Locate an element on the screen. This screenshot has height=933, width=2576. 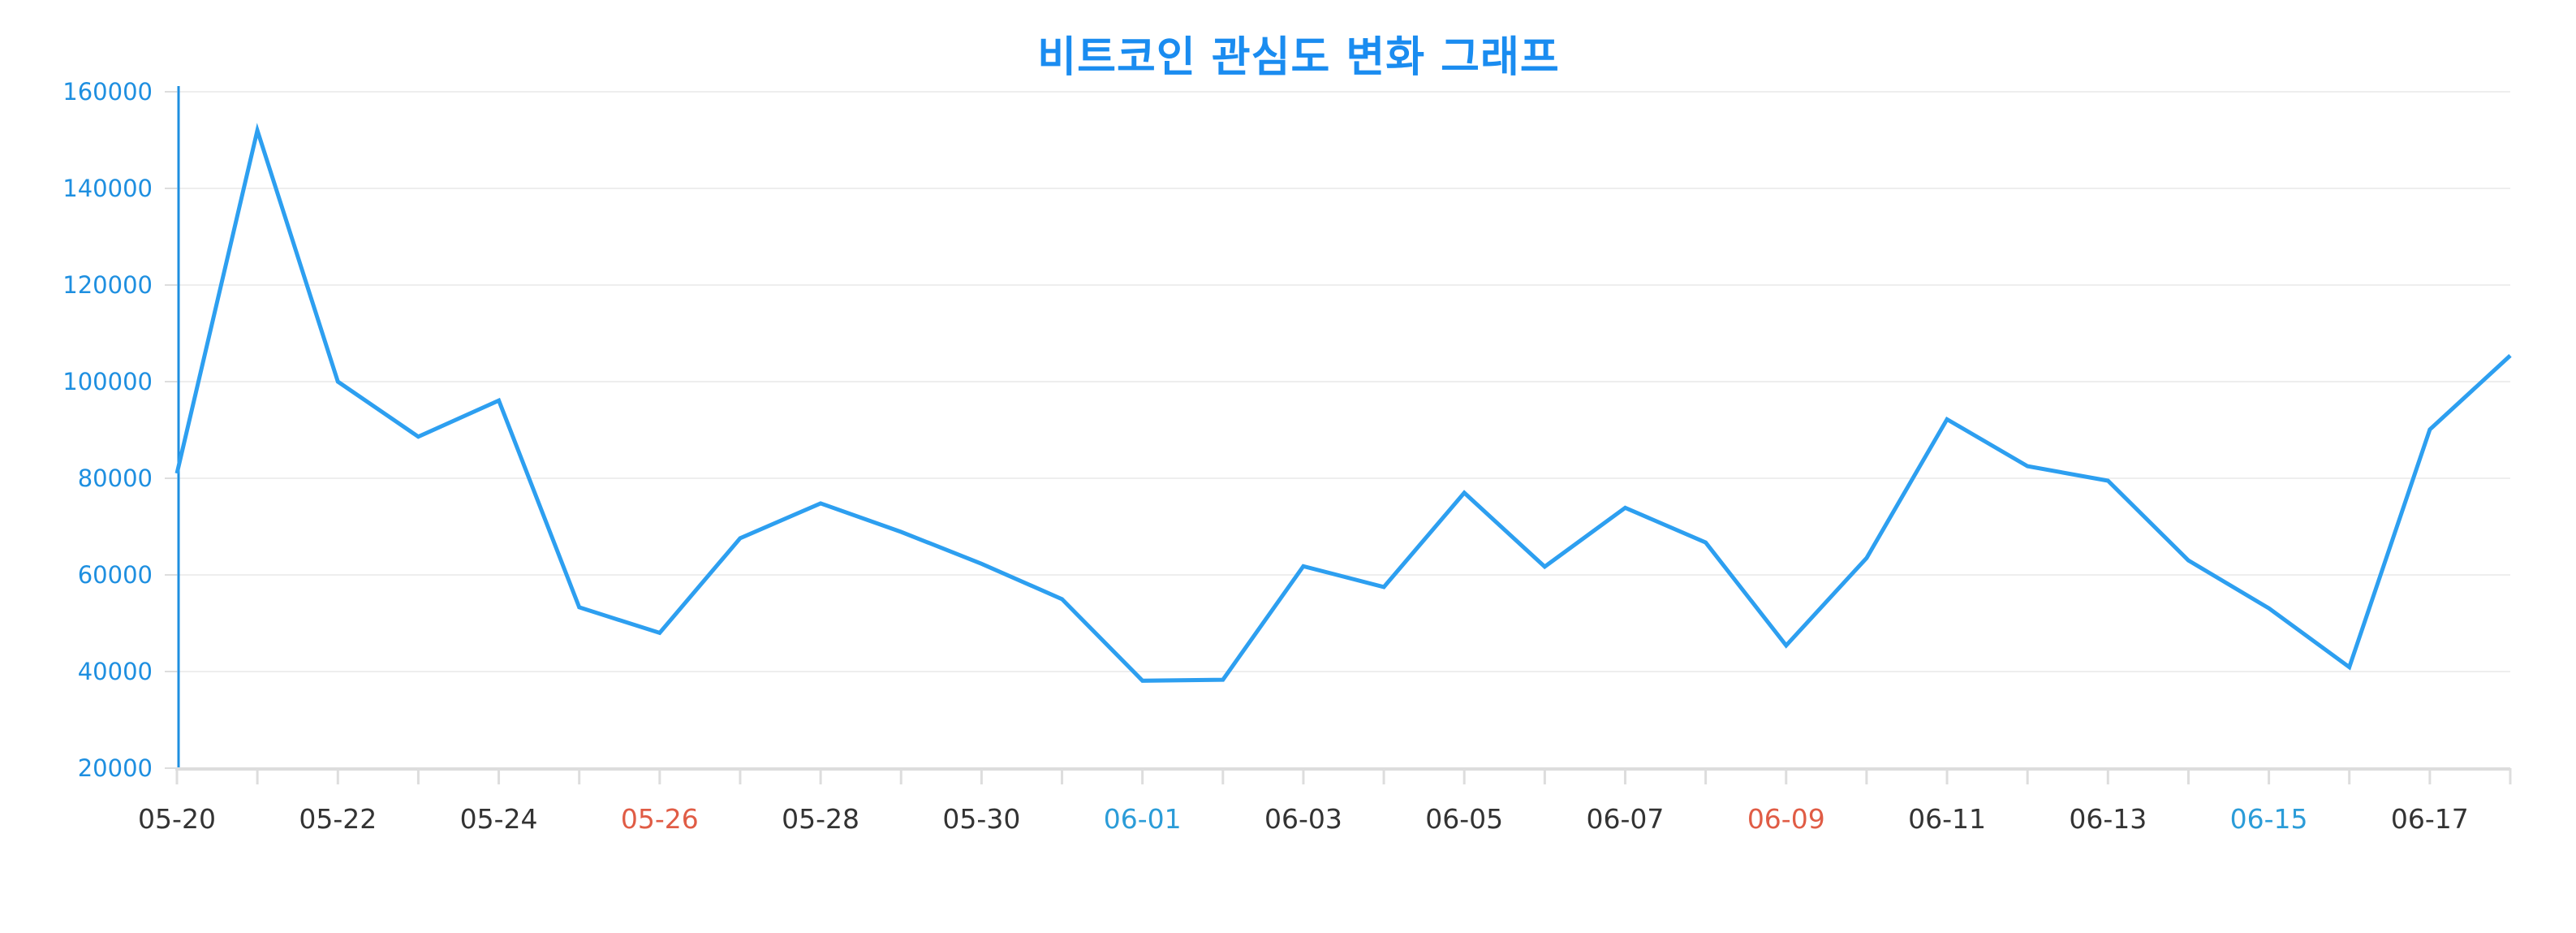
chart-title: 비트코인 관심도 변화 그래프 is located at coordinates (1298, 57).